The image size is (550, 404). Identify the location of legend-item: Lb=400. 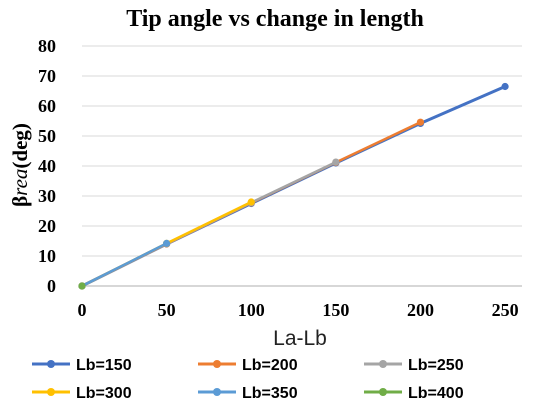
(414, 393).